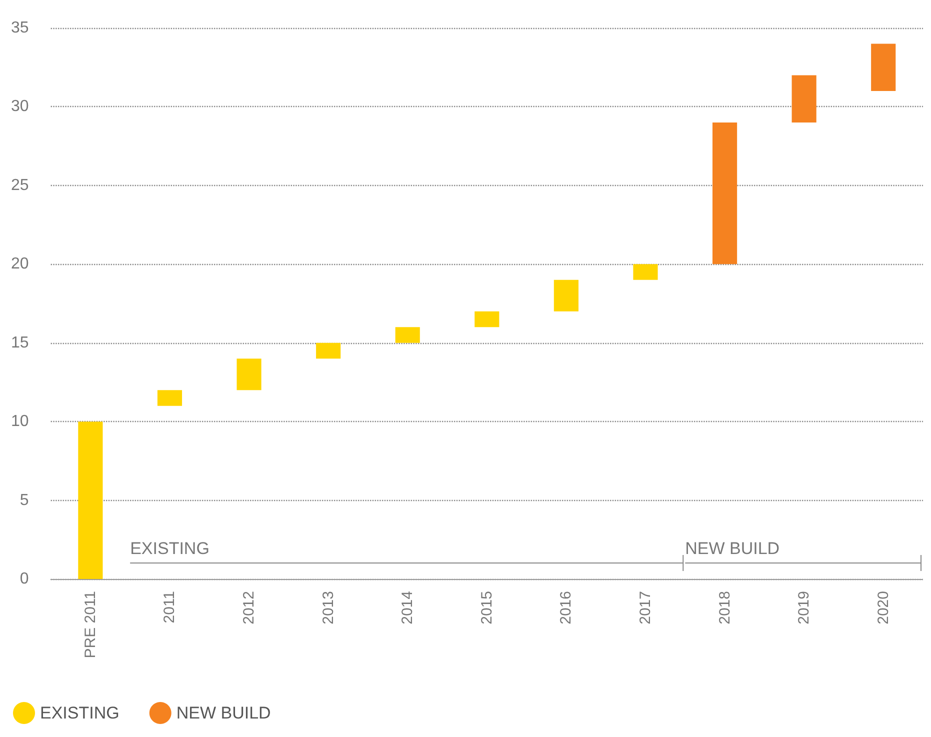 This screenshot has height=737, width=931. Describe the element at coordinates (883, 607) in the screenshot. I see `x-tick-label: 2020` at that location.